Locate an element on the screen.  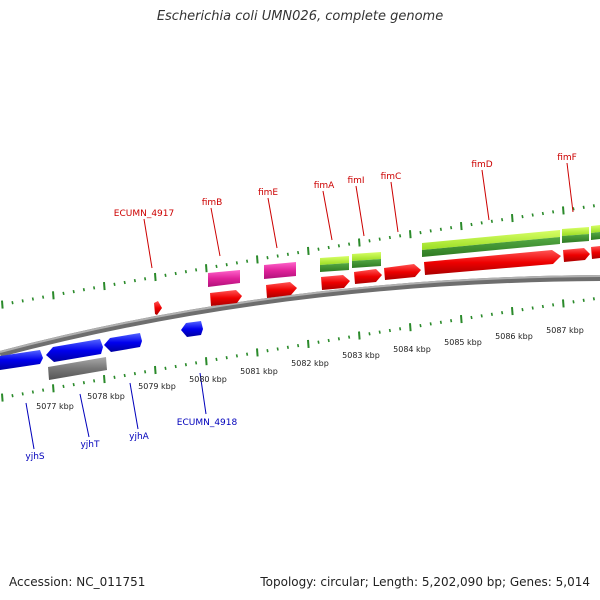
scale-label-5077: 5077 kbp is located at coordinates (55, 406).